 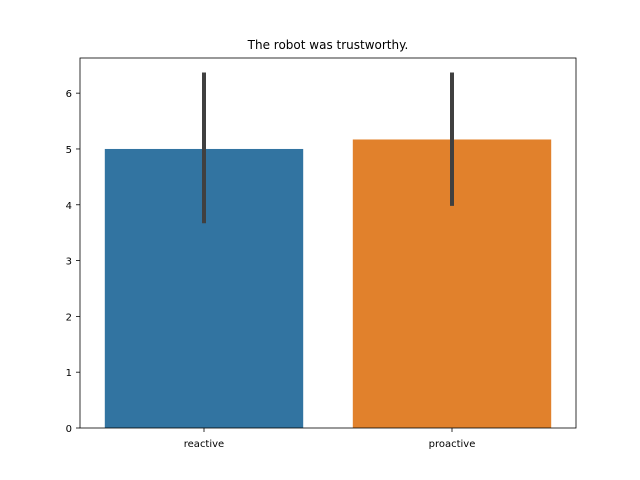 I want to click on y-tick-label-2: 2, so click(x=69, y=317).